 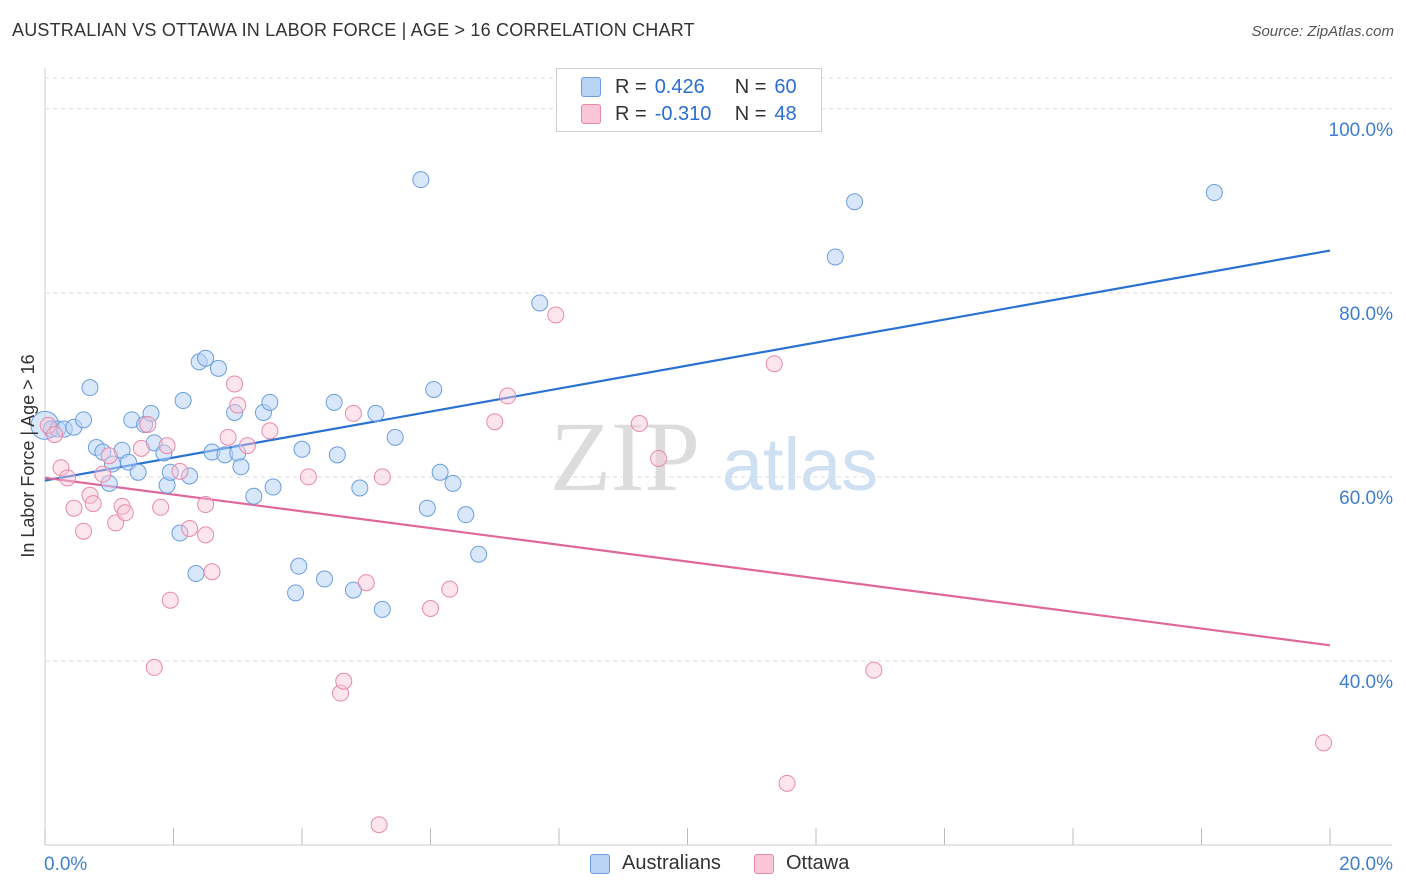 What do you see at coordinates (689, 100) in the screenshot?
I see `correlation-legend: R = 0.426 N = 60 R = -0.310 N = 48` at bounding box center [689, 100].